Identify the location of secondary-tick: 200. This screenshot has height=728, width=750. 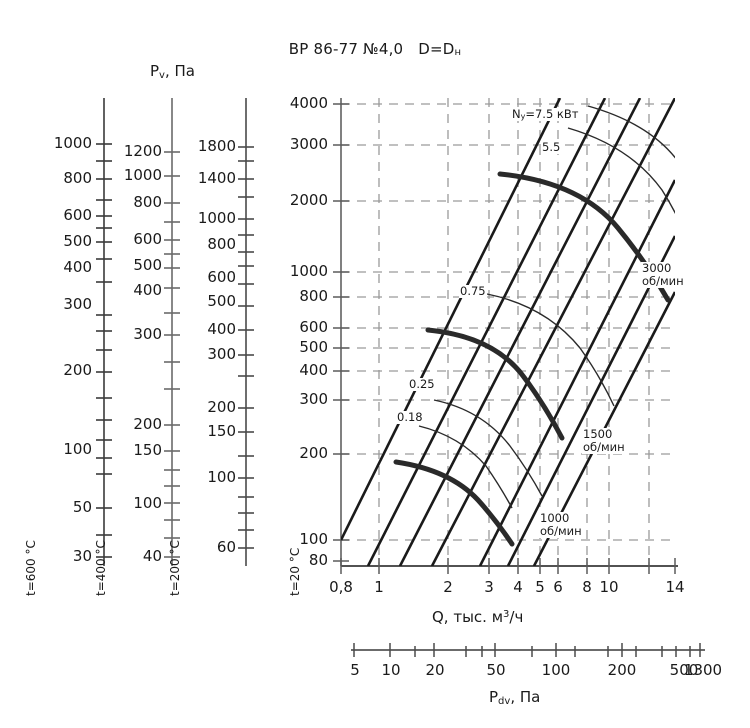
(622, 670).